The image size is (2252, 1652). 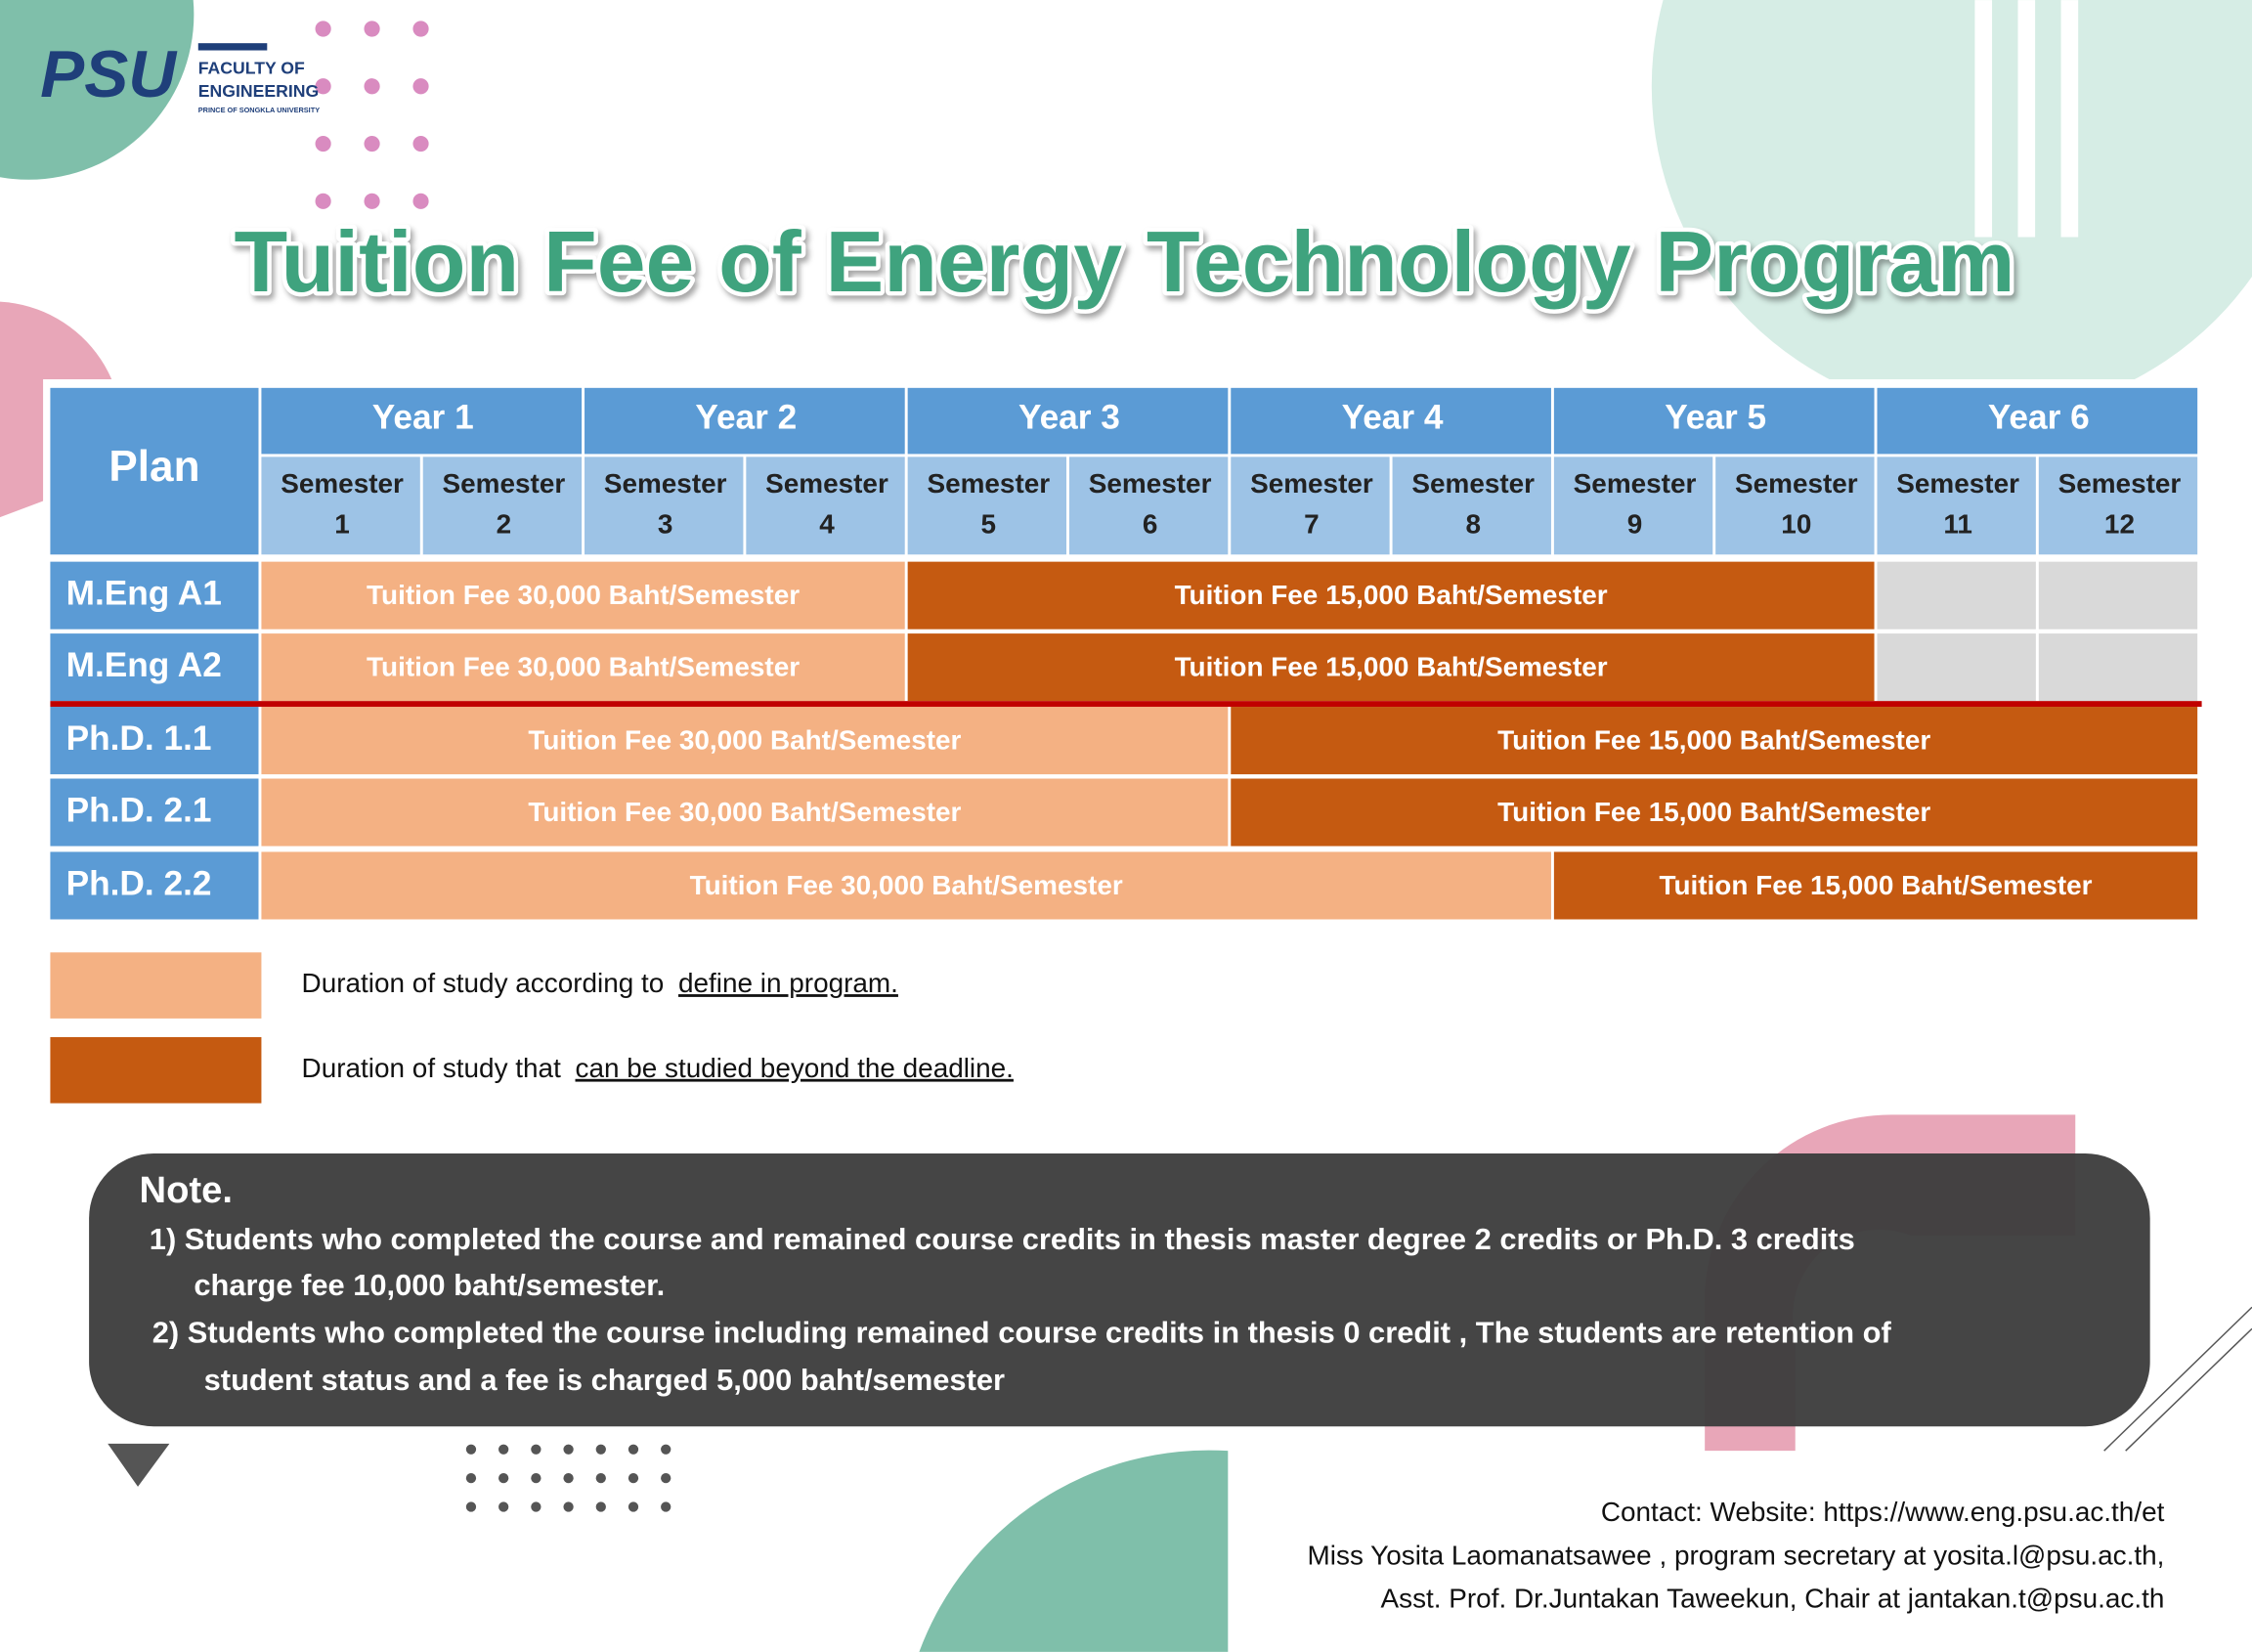 I want to click on faculty-line: ENGINEERING, so click(x=258, y=91).